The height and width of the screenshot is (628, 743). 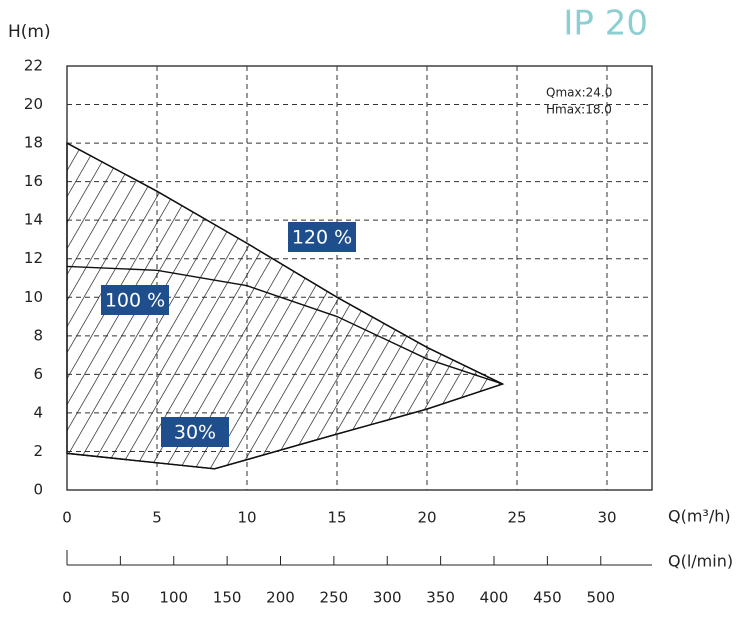 I want to click on annotation: Hmax:18.0, so click(x=579, y=110).